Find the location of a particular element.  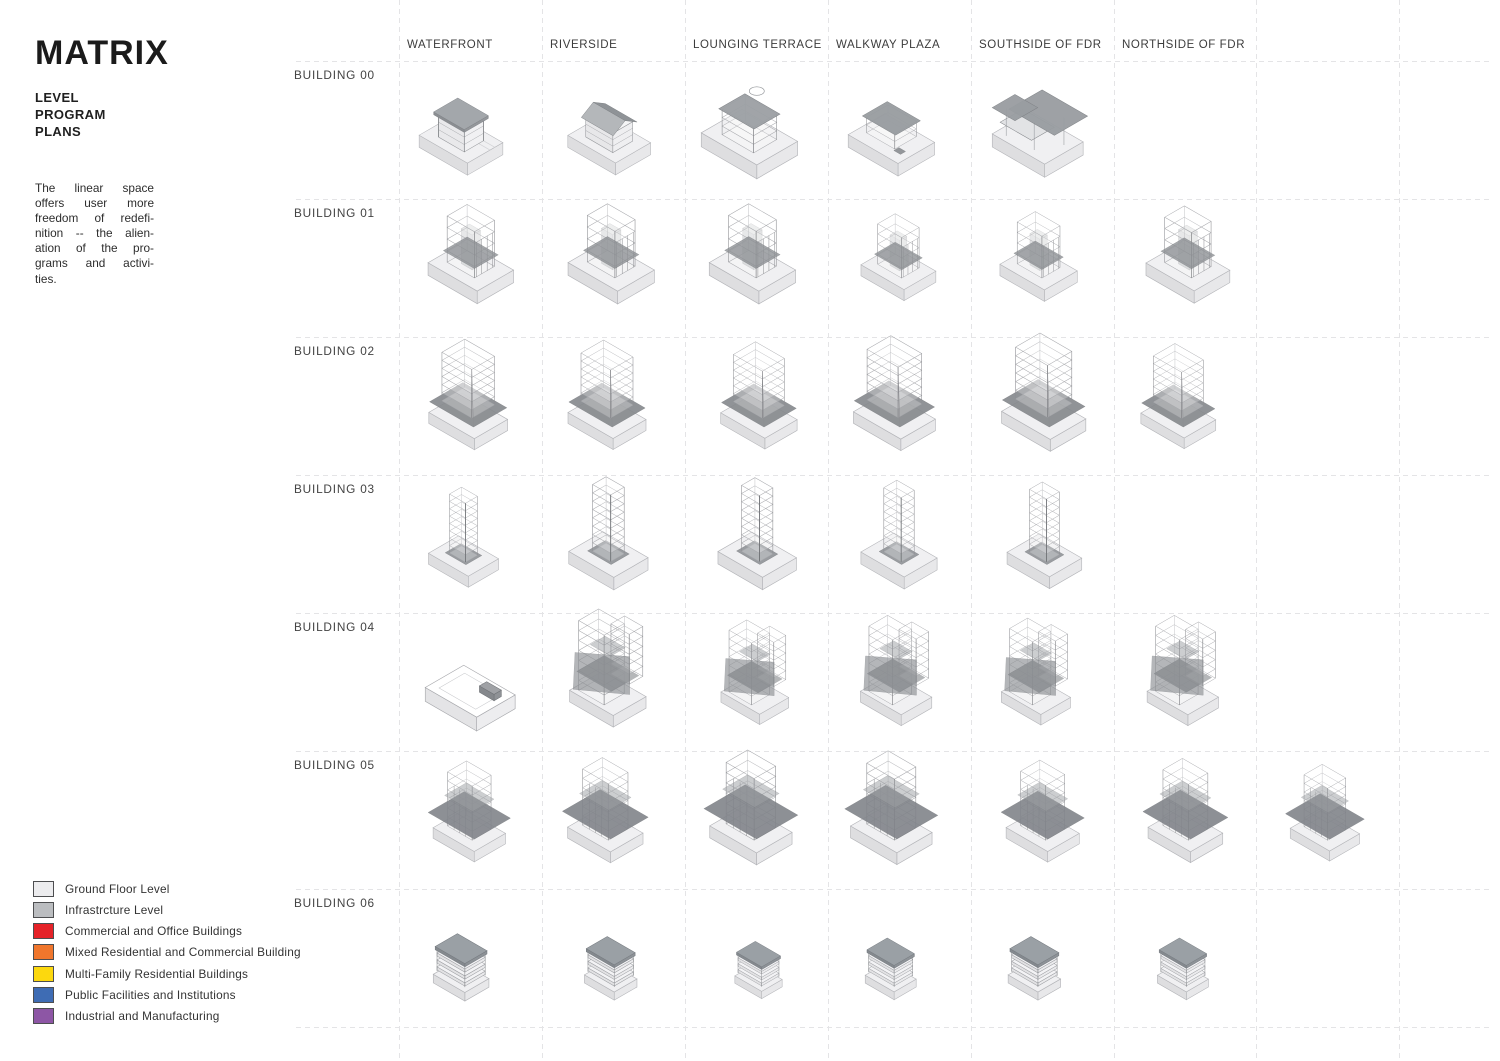

row-label-building-00: BUILDING 00 is located at coordinates (334, 75).